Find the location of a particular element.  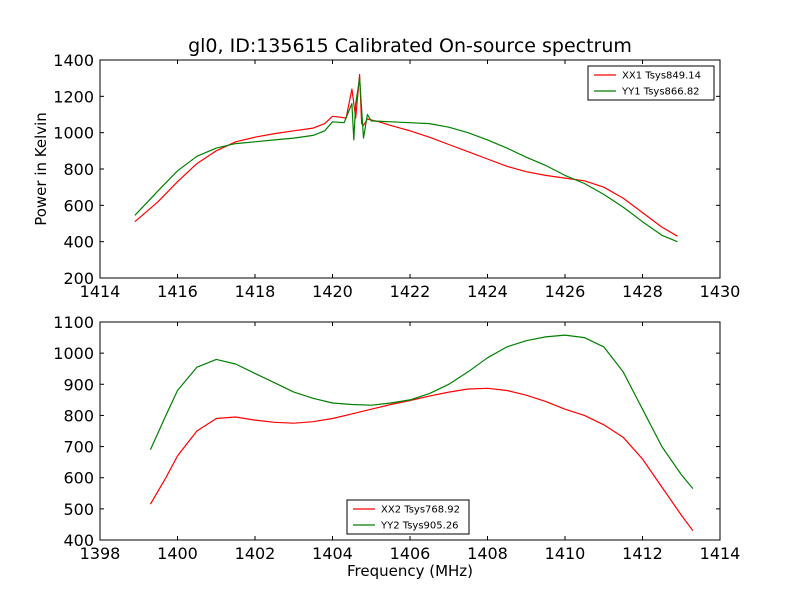

plot2-xtick-label: 1406 is located at coordinates (410, 553).